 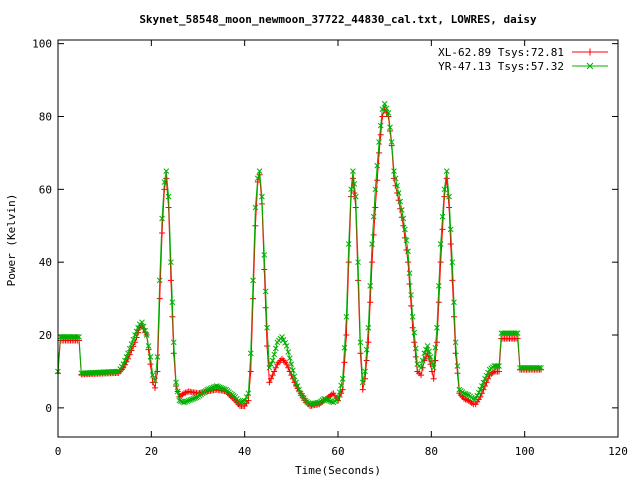 I want to click on x-tick-label: 80, so click(x=431, y=451).